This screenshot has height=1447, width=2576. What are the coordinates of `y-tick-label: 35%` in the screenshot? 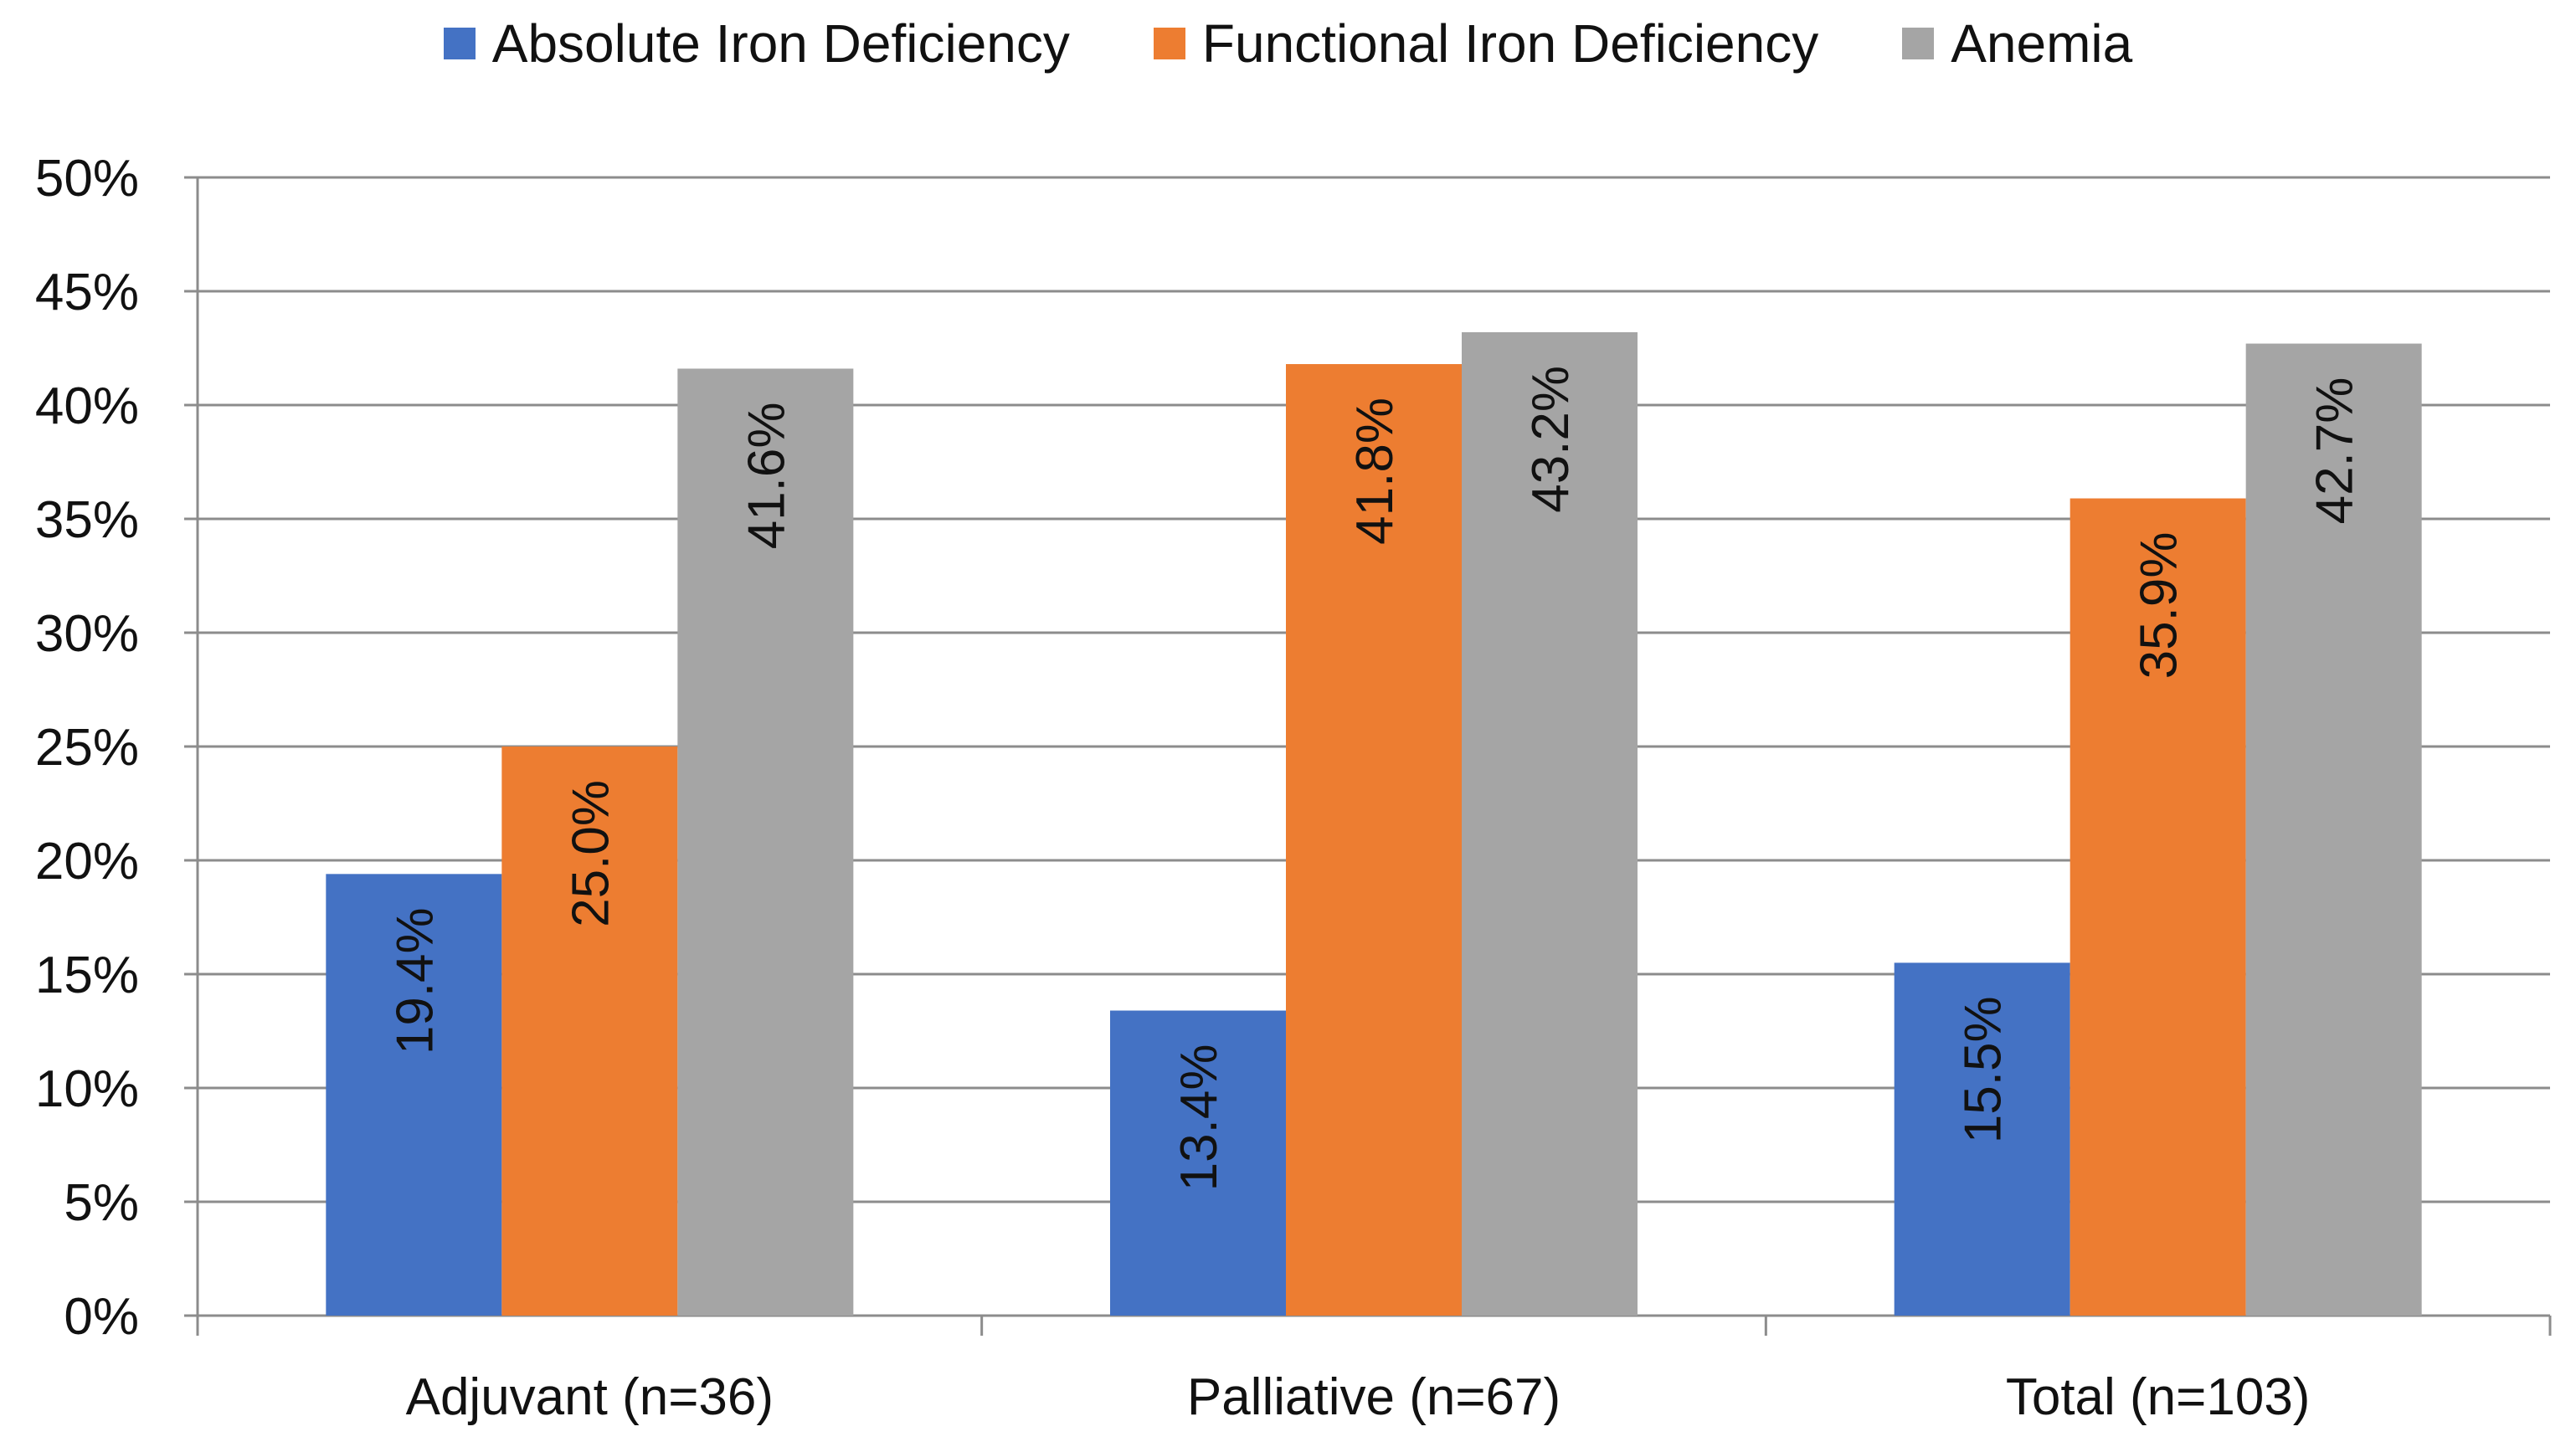 It's located at (87, 520).